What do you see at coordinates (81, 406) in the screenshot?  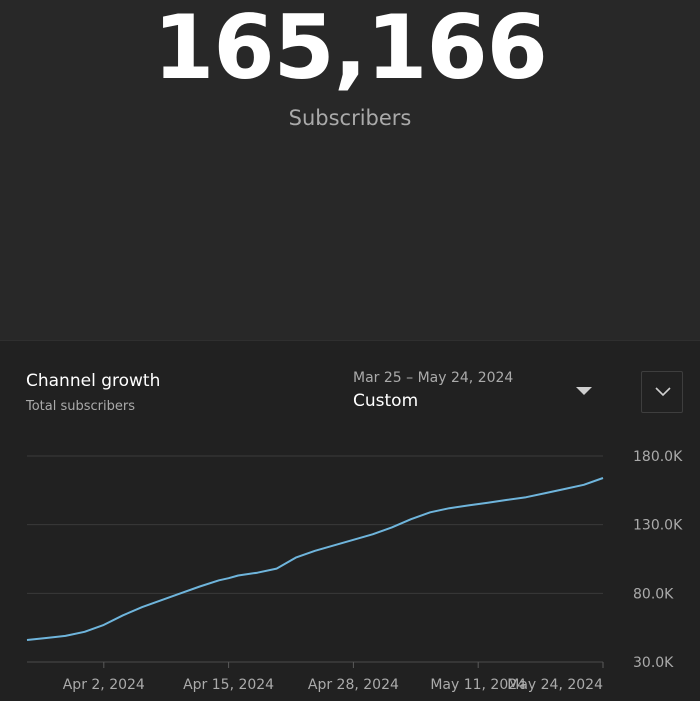 I see `card-subtitle: Total subscribers` at bounding box center [81, 406].